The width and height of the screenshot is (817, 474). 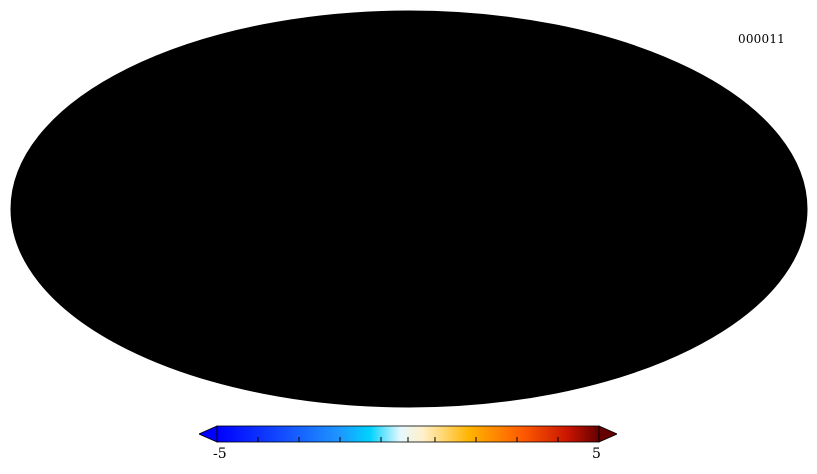 I want to click on colorbar, so click(x=408, y=434).